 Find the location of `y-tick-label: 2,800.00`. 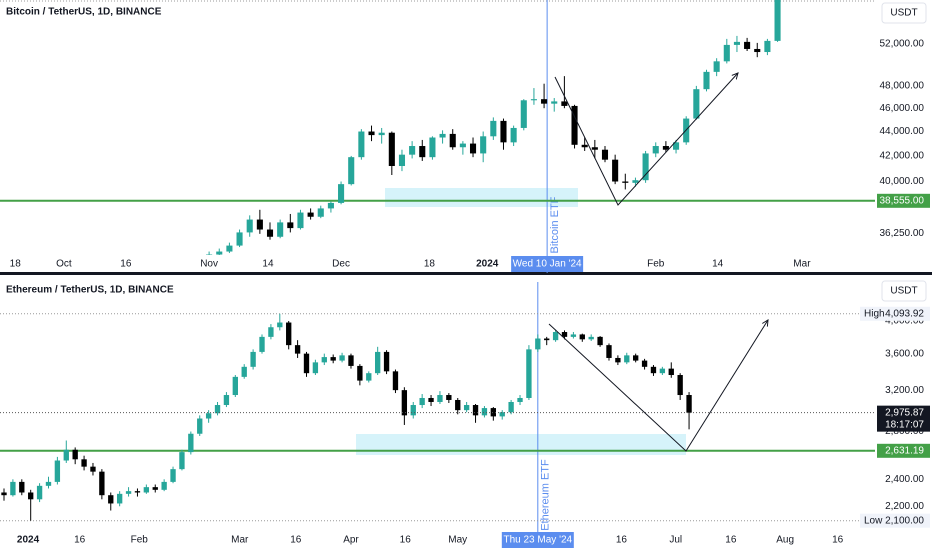

y-tick-label: 2,800.00 is located at coordinates (904, 431).